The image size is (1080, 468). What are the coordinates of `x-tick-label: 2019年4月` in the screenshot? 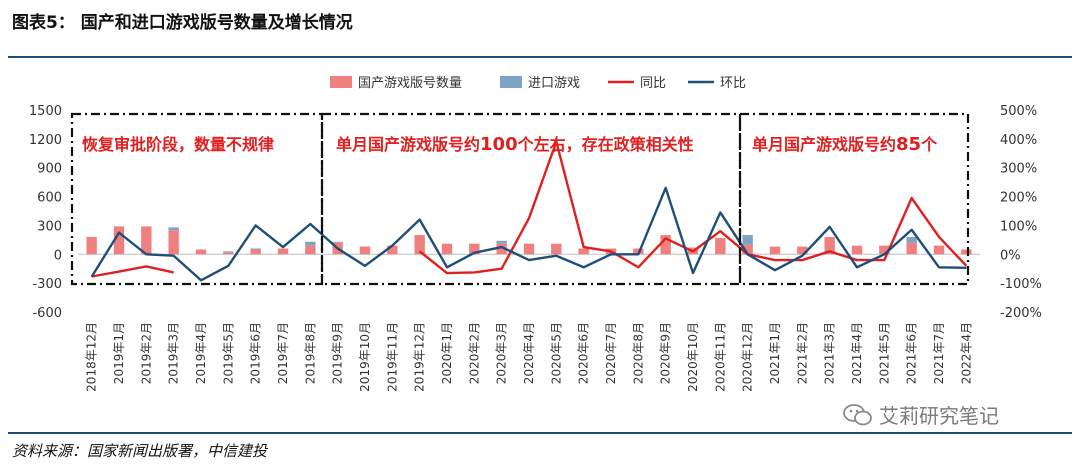 It's located at (201, 353).